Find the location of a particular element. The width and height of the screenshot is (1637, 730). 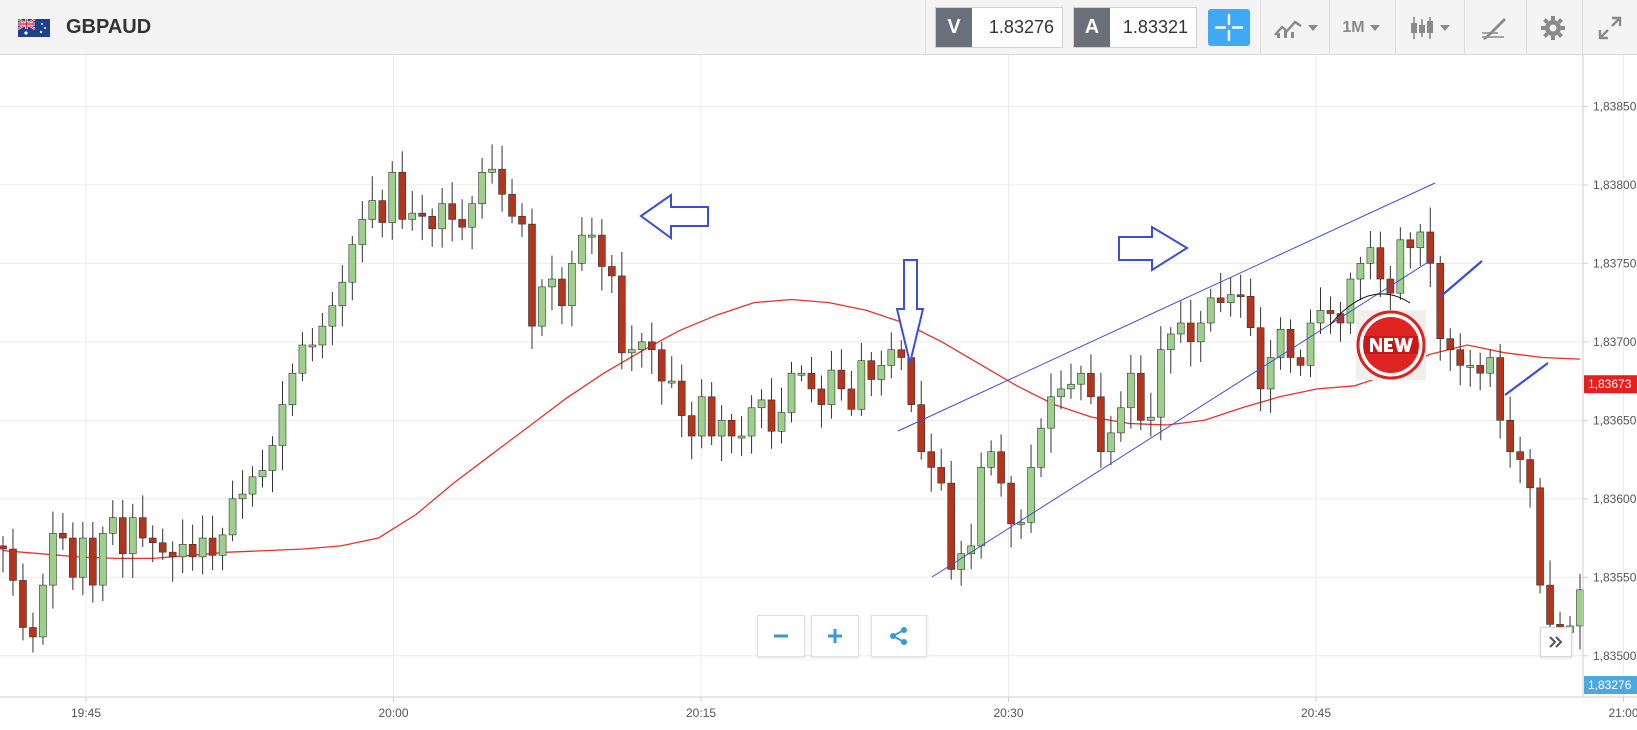

time-tick-label: 21:00 is located at coordinates (1622, 713).